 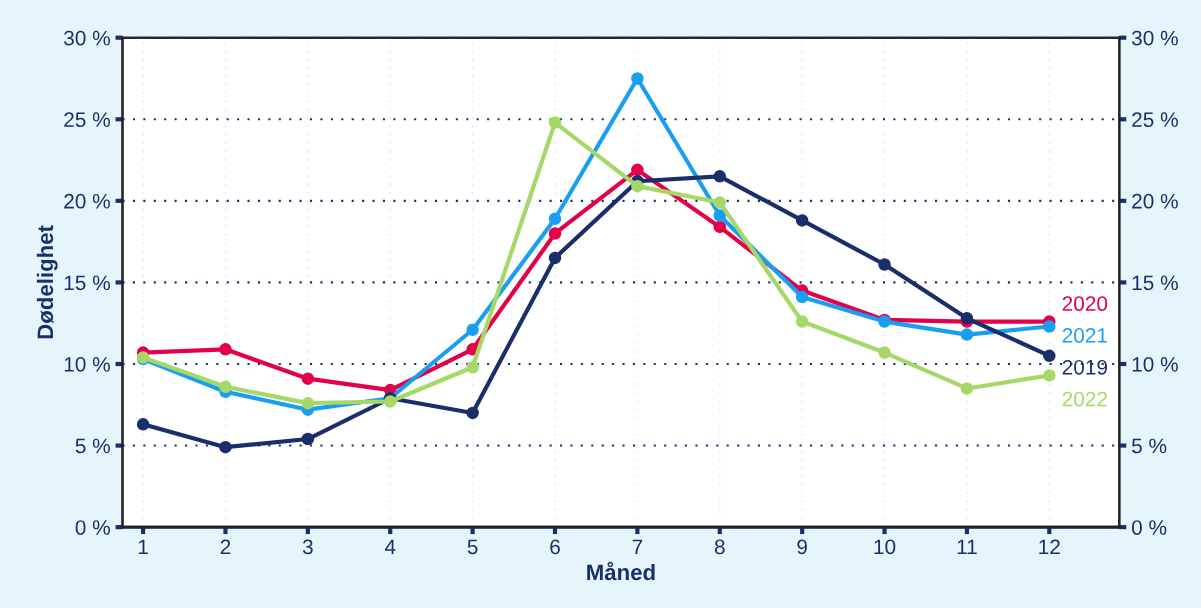 What do you see at coordinates (1084, 335) in the screenshot?
I see `series-label: 2021` at bounding box center [1084, 335].